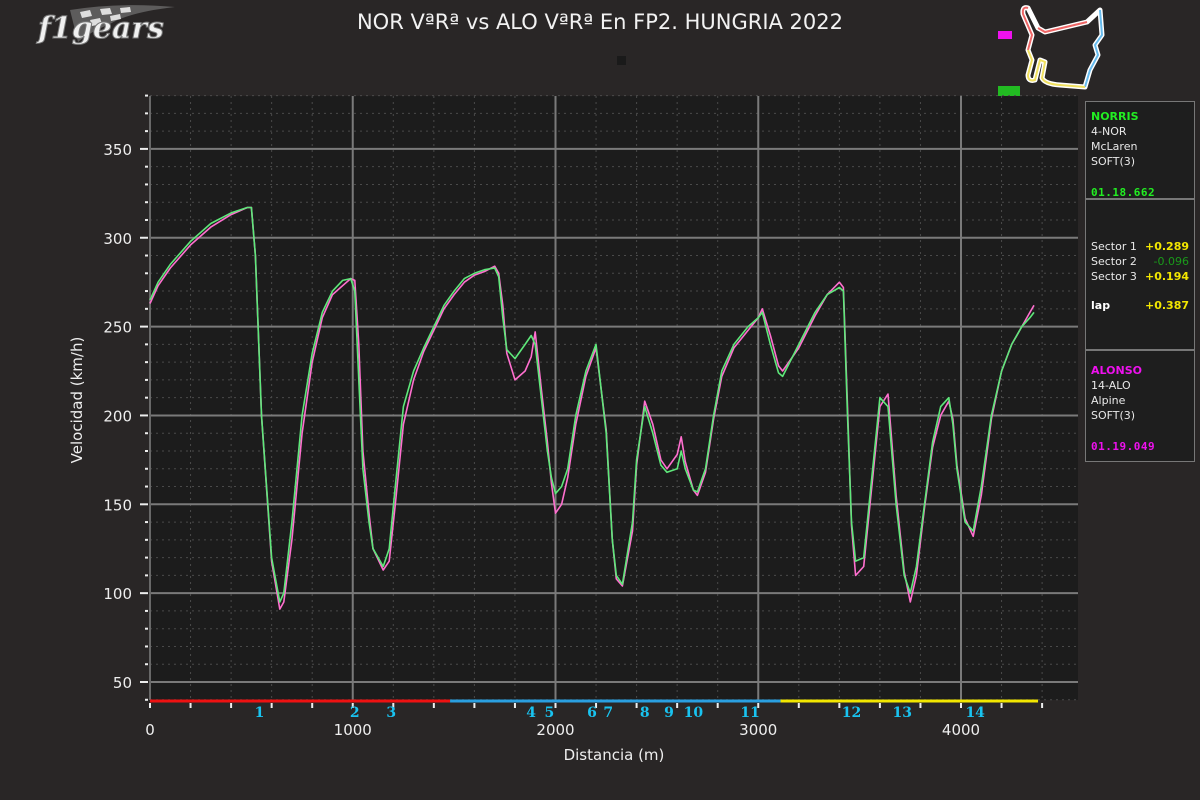 The width and height of the screenshot is (1200, 800). Describe the element at coordinates (117, 328) in the screenshot. I see `y-tick-label: 250` at that location.